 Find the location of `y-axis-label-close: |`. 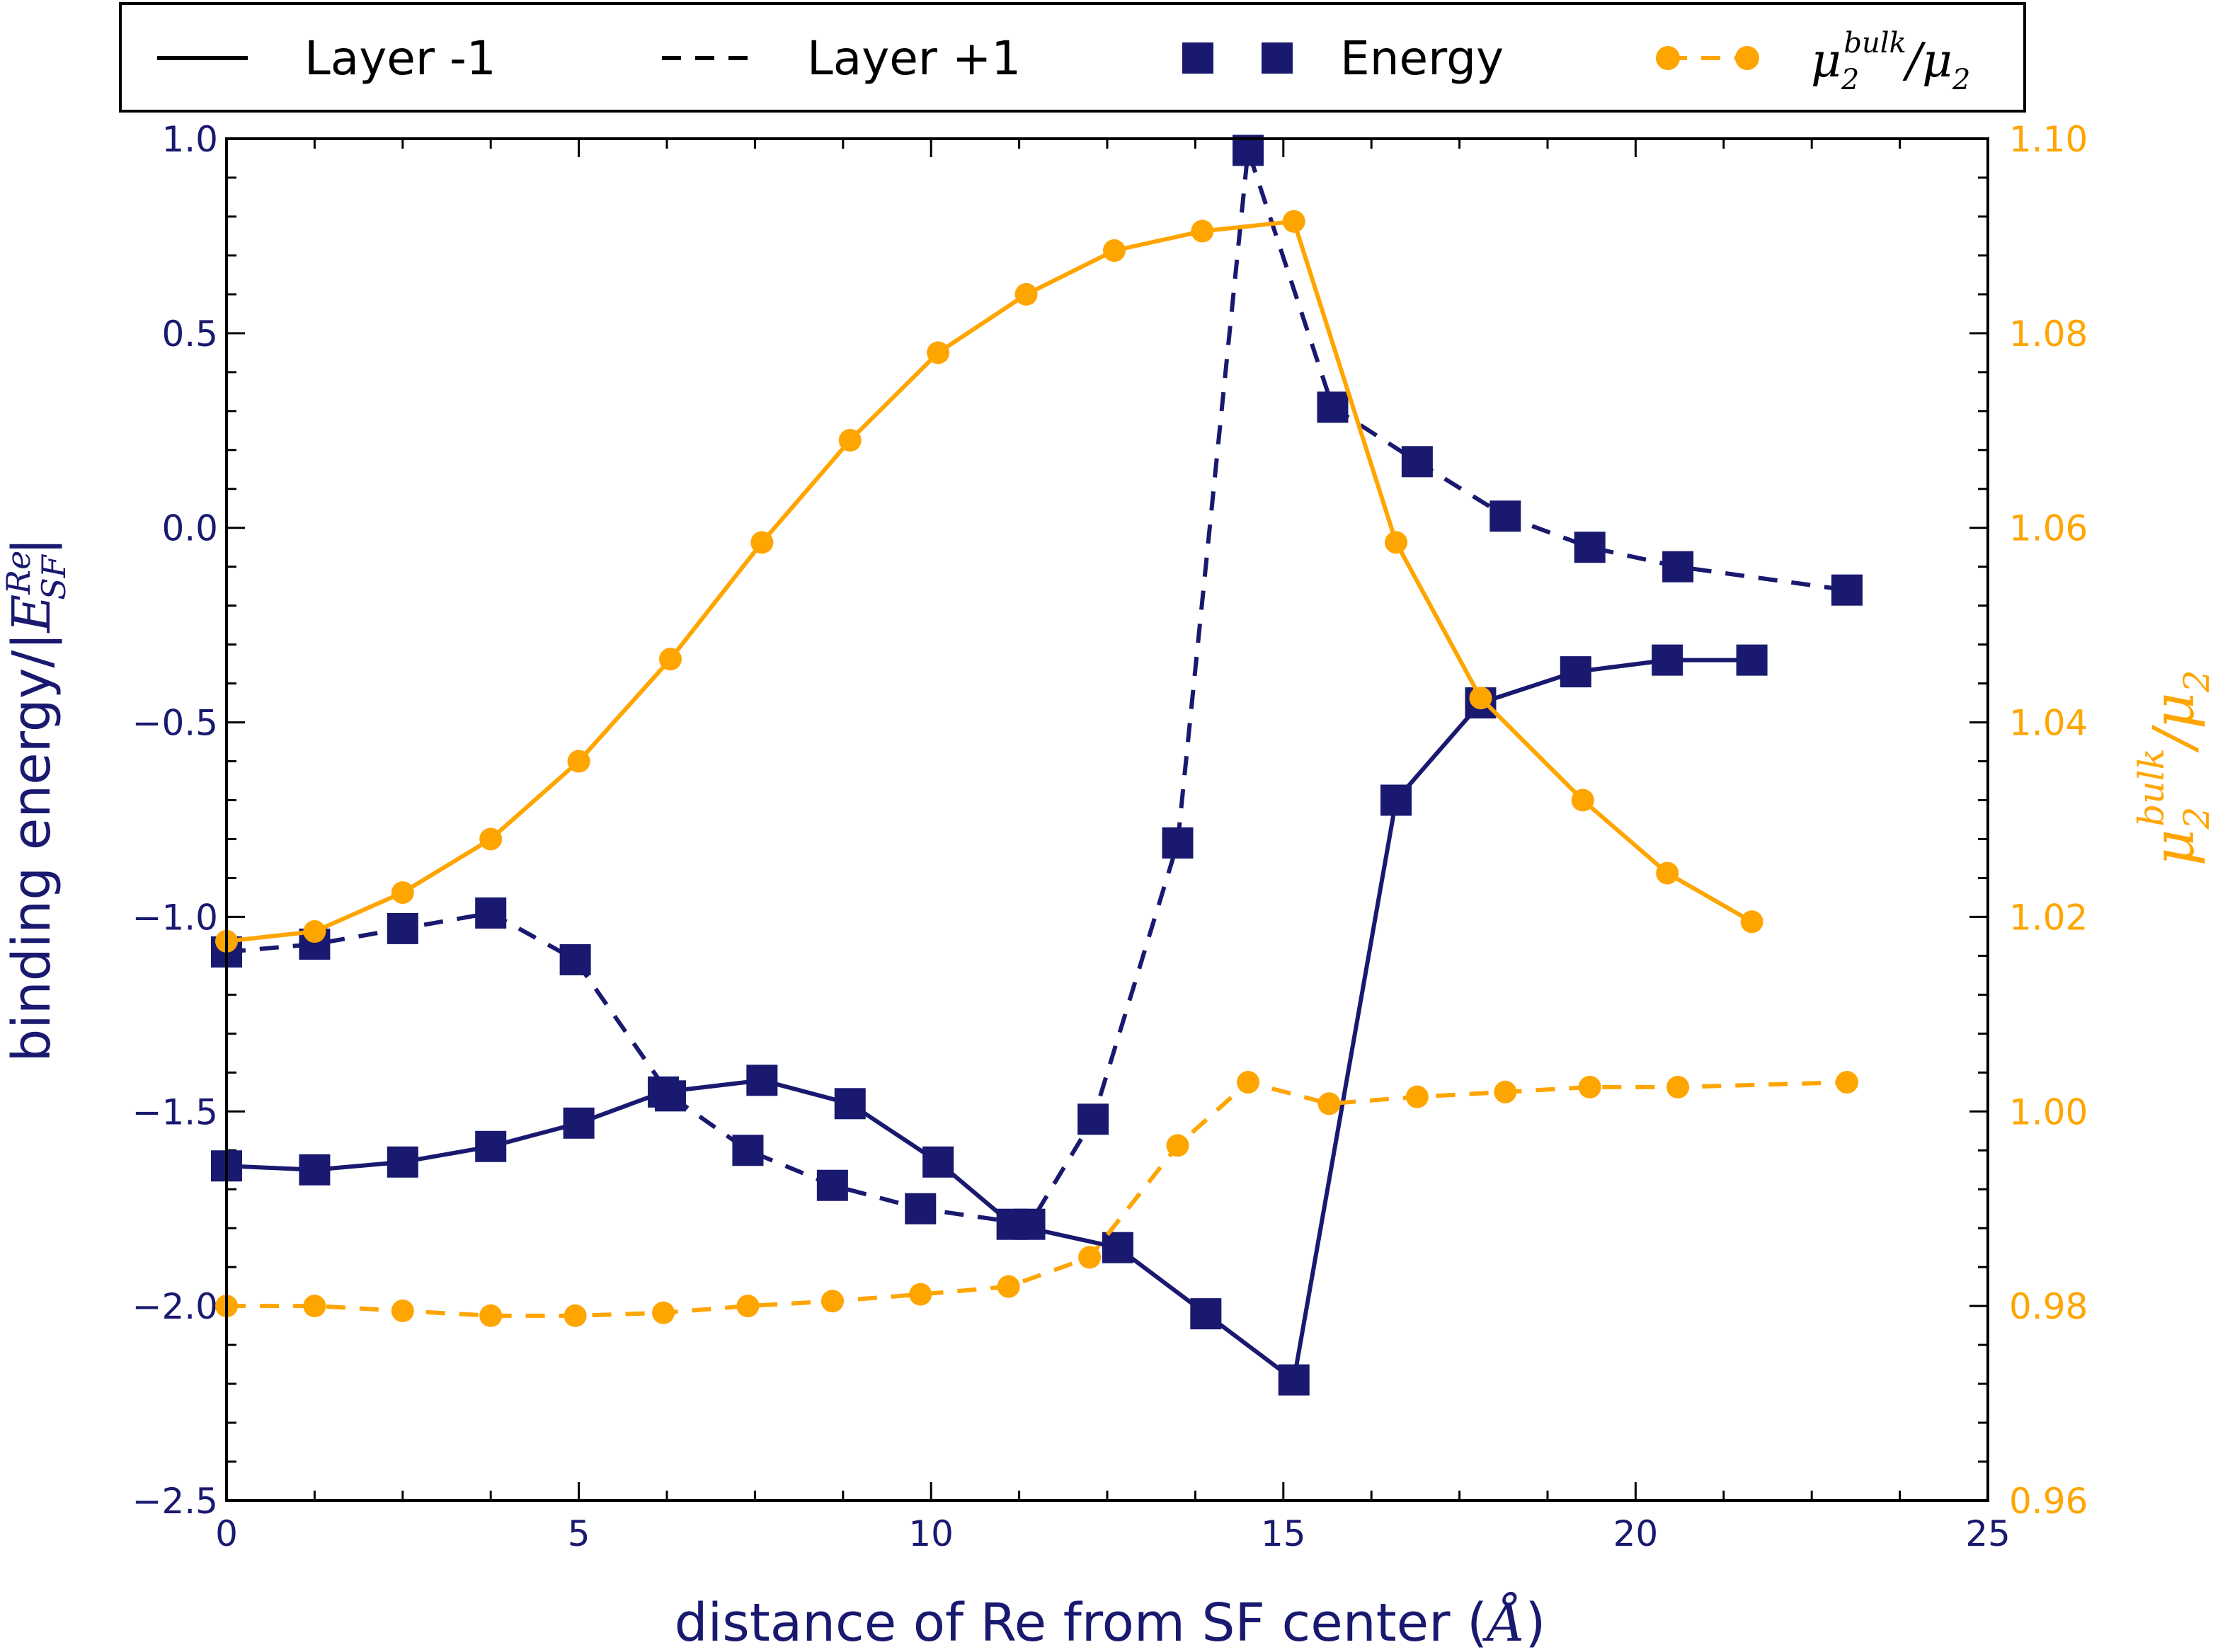

y-axis-label-close: | is located at coordinates (32, 546).